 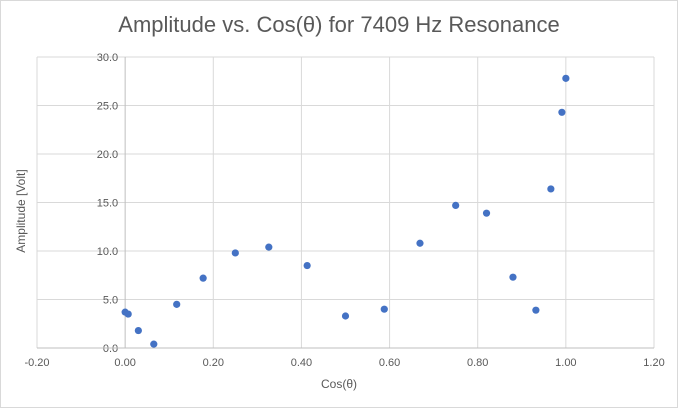 What do you see at coordinates (110, 301) in the screenshot?
I see `y-tick-label: 5.0` at bounding box center [110, 301].